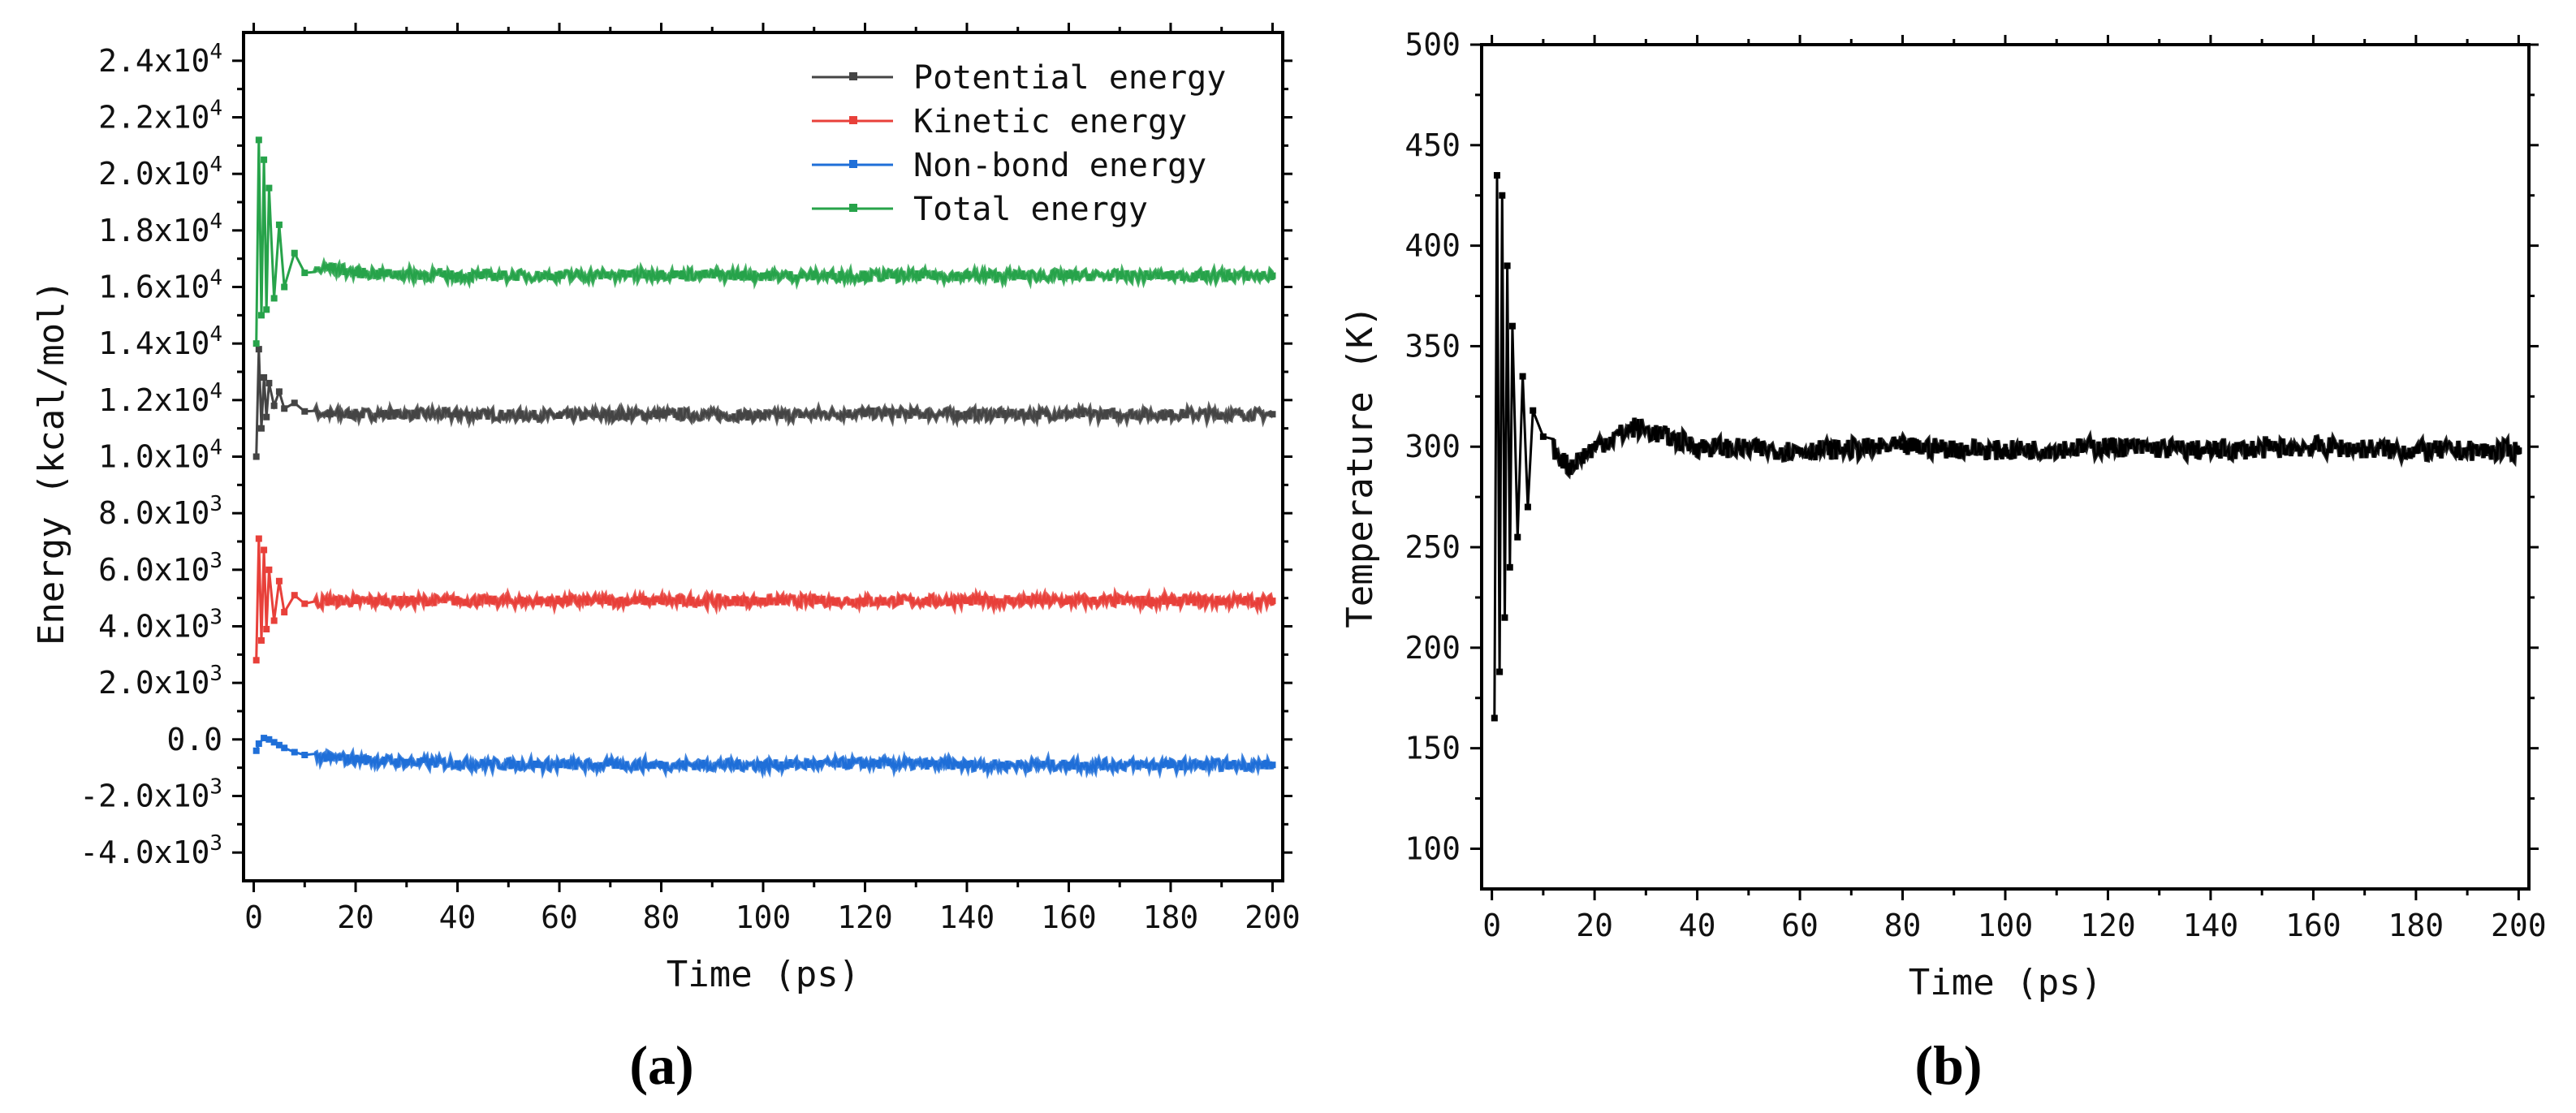 This screenshot has height=1113, width=2576. What do you see at coordinates (160, 568) in the screenshot?
I see `y-tick-label: 6.0x103` at bounding box center [160, 568].